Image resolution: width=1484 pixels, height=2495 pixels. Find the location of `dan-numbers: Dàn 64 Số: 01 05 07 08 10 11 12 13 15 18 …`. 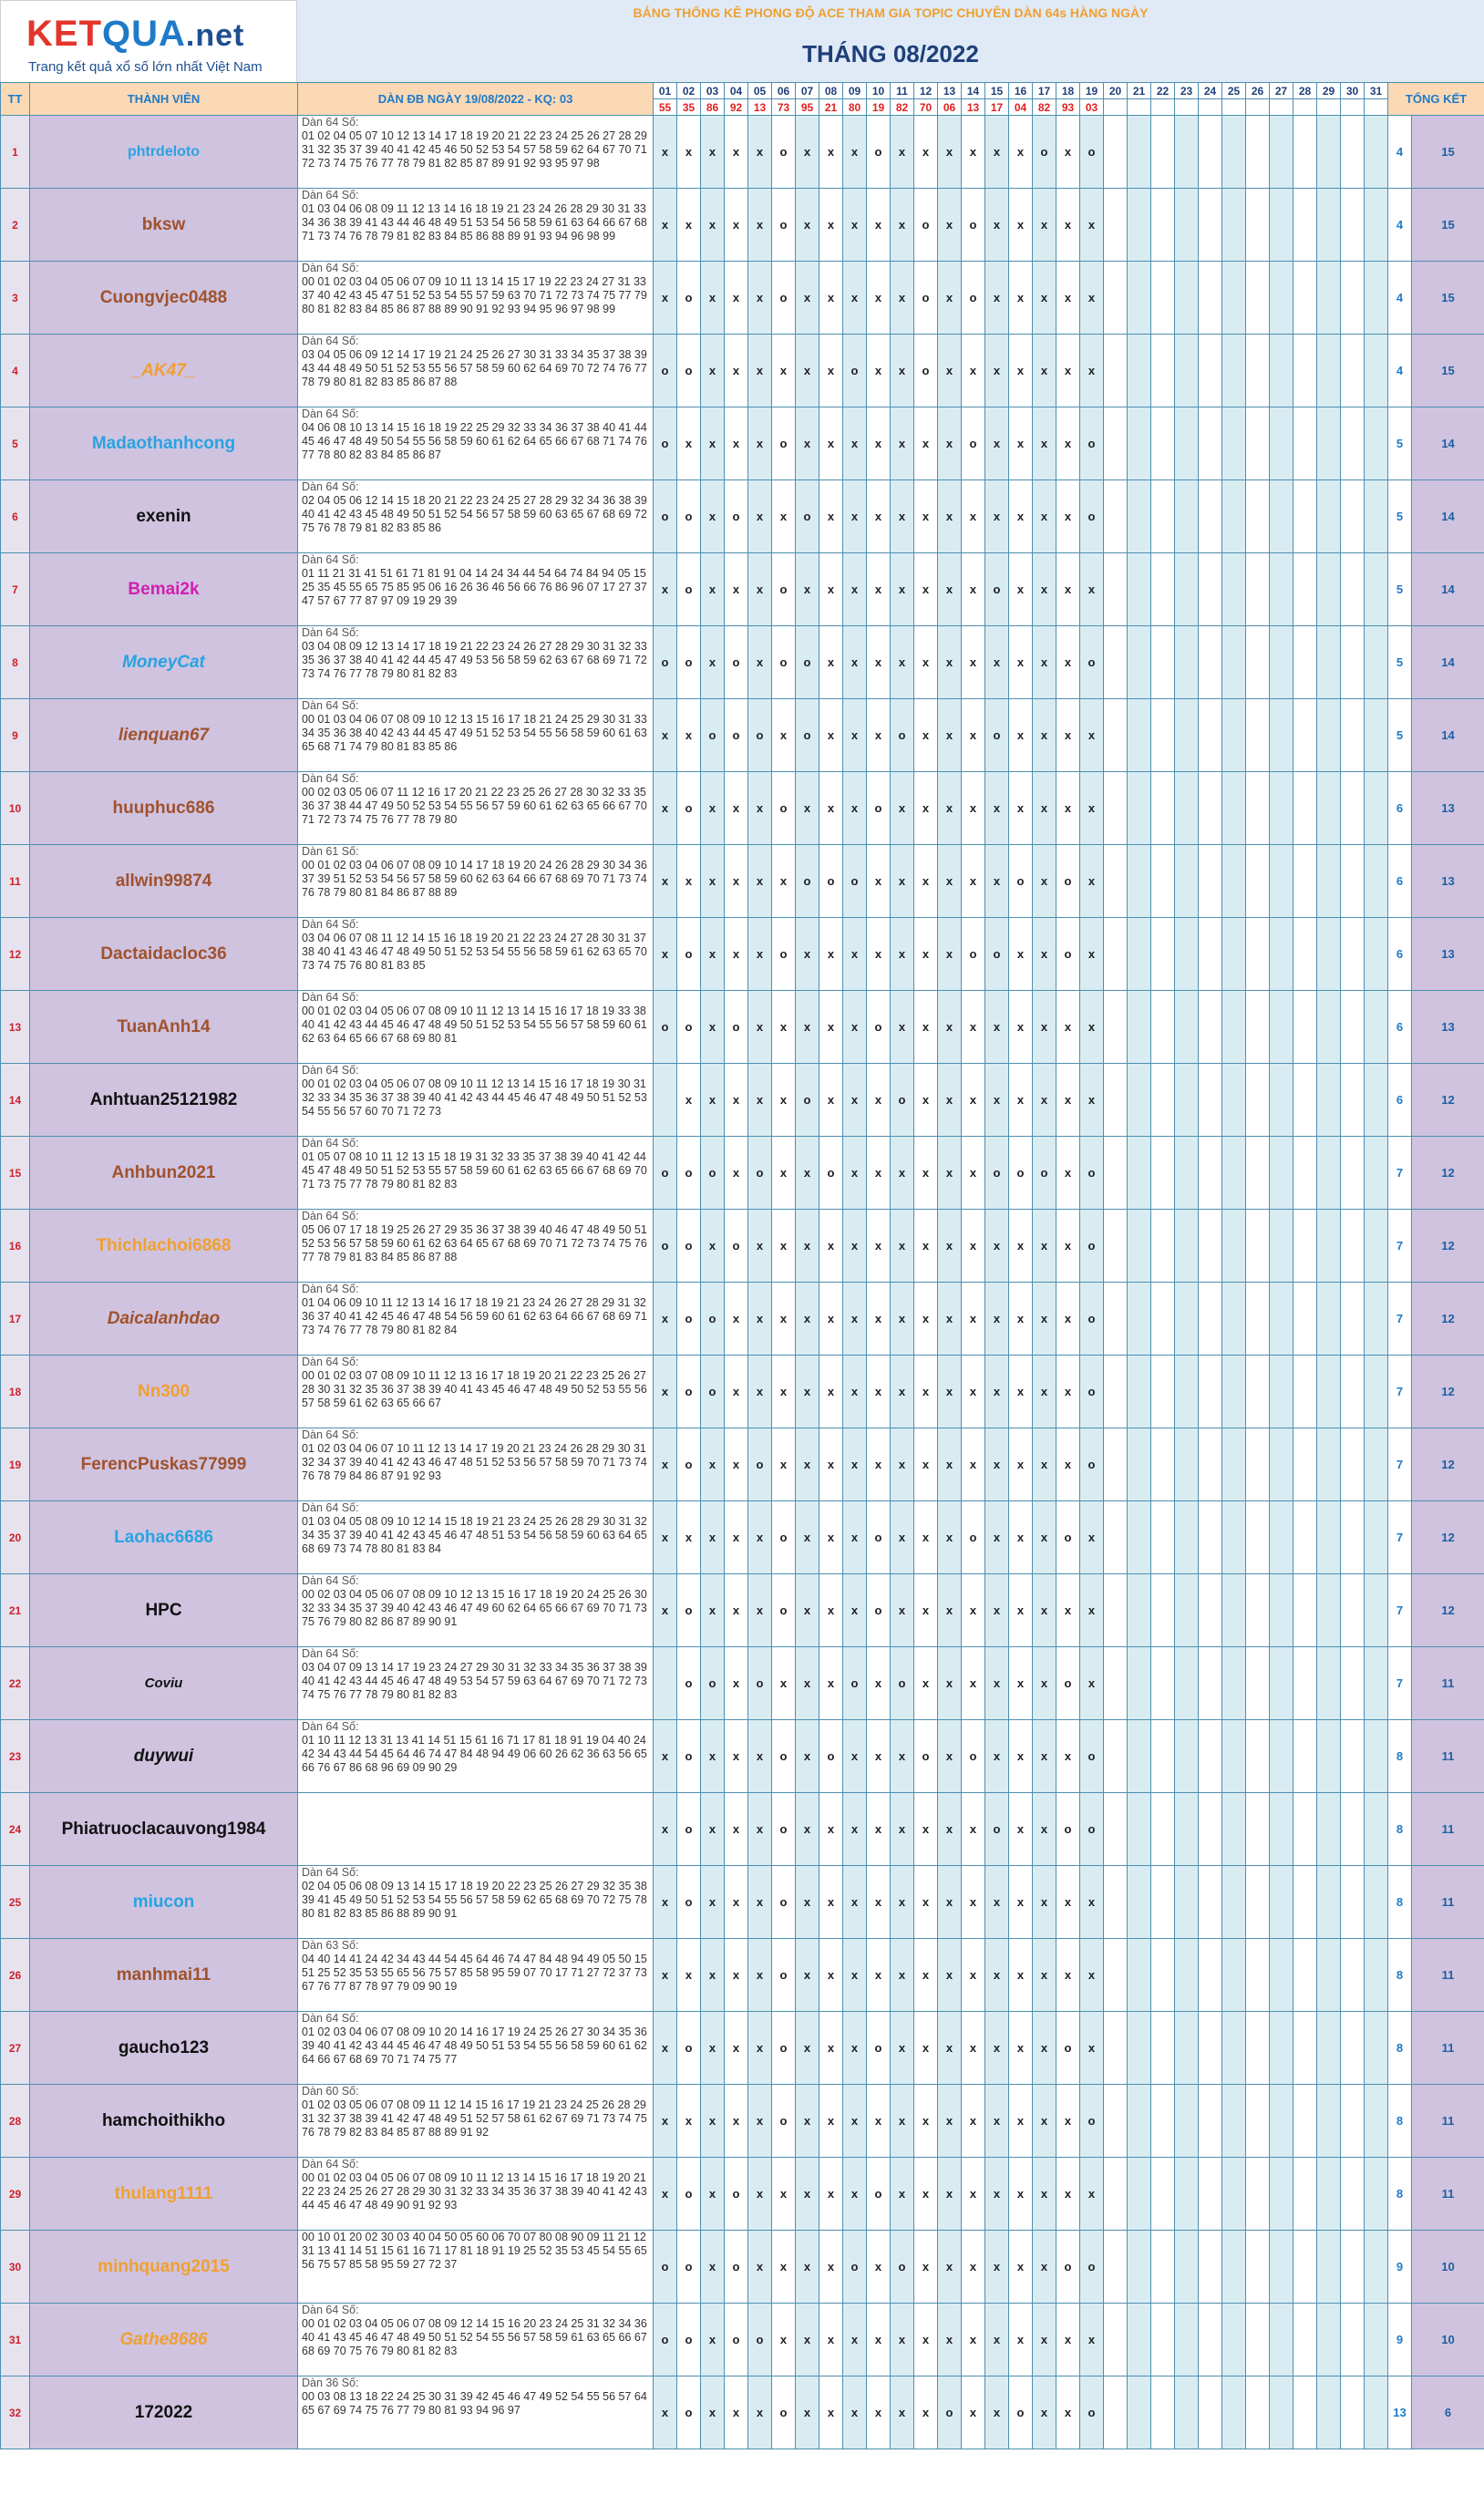

dan-numbers: Dàn 64 Số: 01 05 07 08 10 11 12 13 15 18 … is located at coordinates (476, 1173).